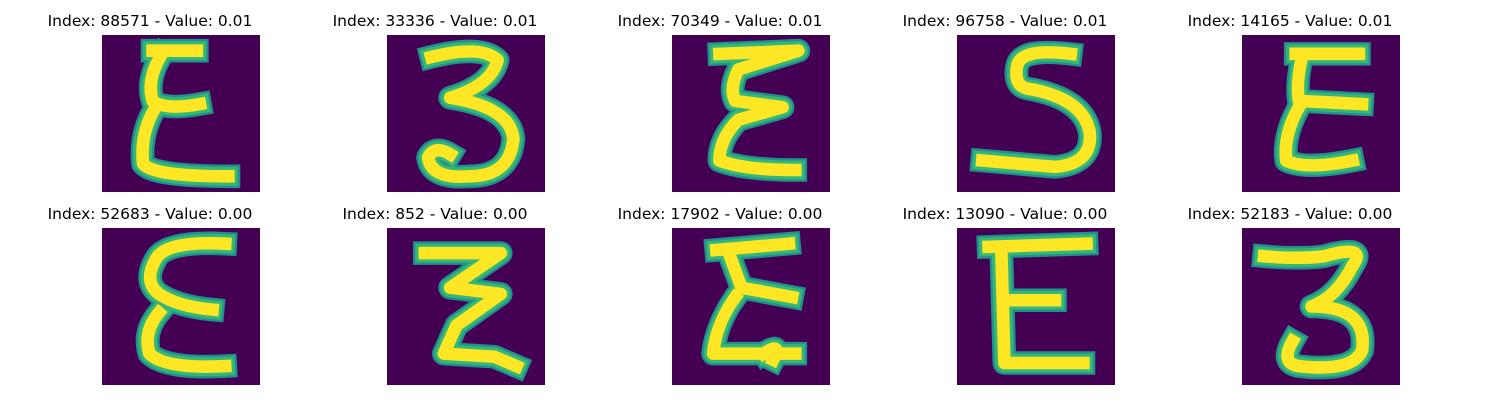 The height and width of the screenshot is (400, 1500). Describe the element at coordinates (1290, 21) in the screenshot. I see `panel-title: Index: 14165 - Value: 0.01` at that location.